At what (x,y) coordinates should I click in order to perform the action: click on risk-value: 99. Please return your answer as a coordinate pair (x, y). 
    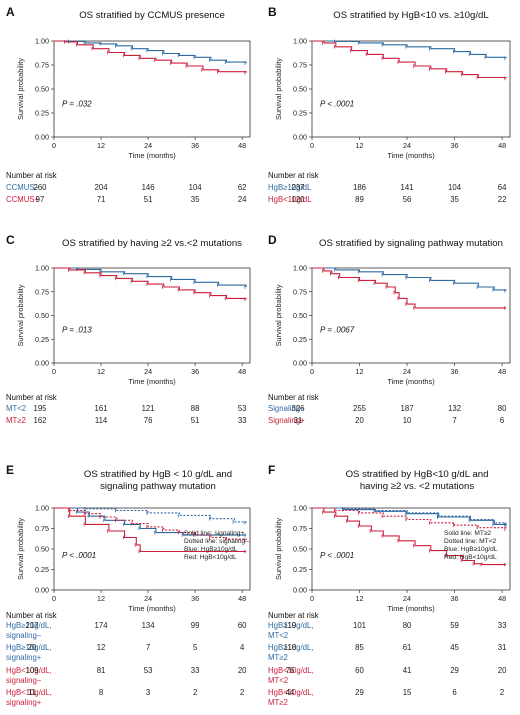
    Looking at the image, I should click on (195, 625).